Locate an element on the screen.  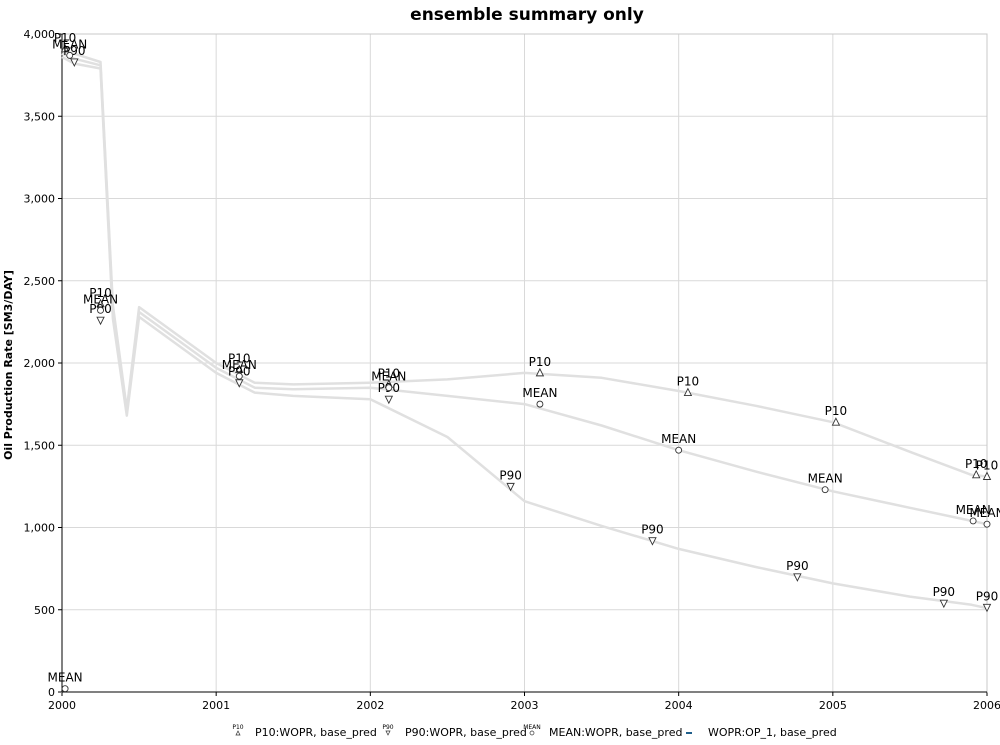
y-tick-label: 3,500 is located at coordinates (40, 116).